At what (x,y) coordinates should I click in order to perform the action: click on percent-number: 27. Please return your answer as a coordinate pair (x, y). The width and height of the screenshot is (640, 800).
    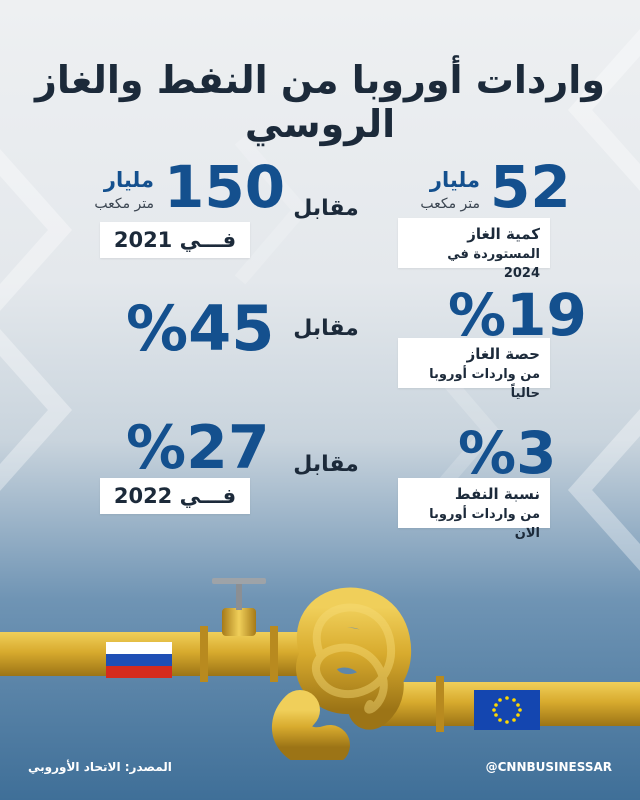
    Looking at the image, I should click on (228, 448).